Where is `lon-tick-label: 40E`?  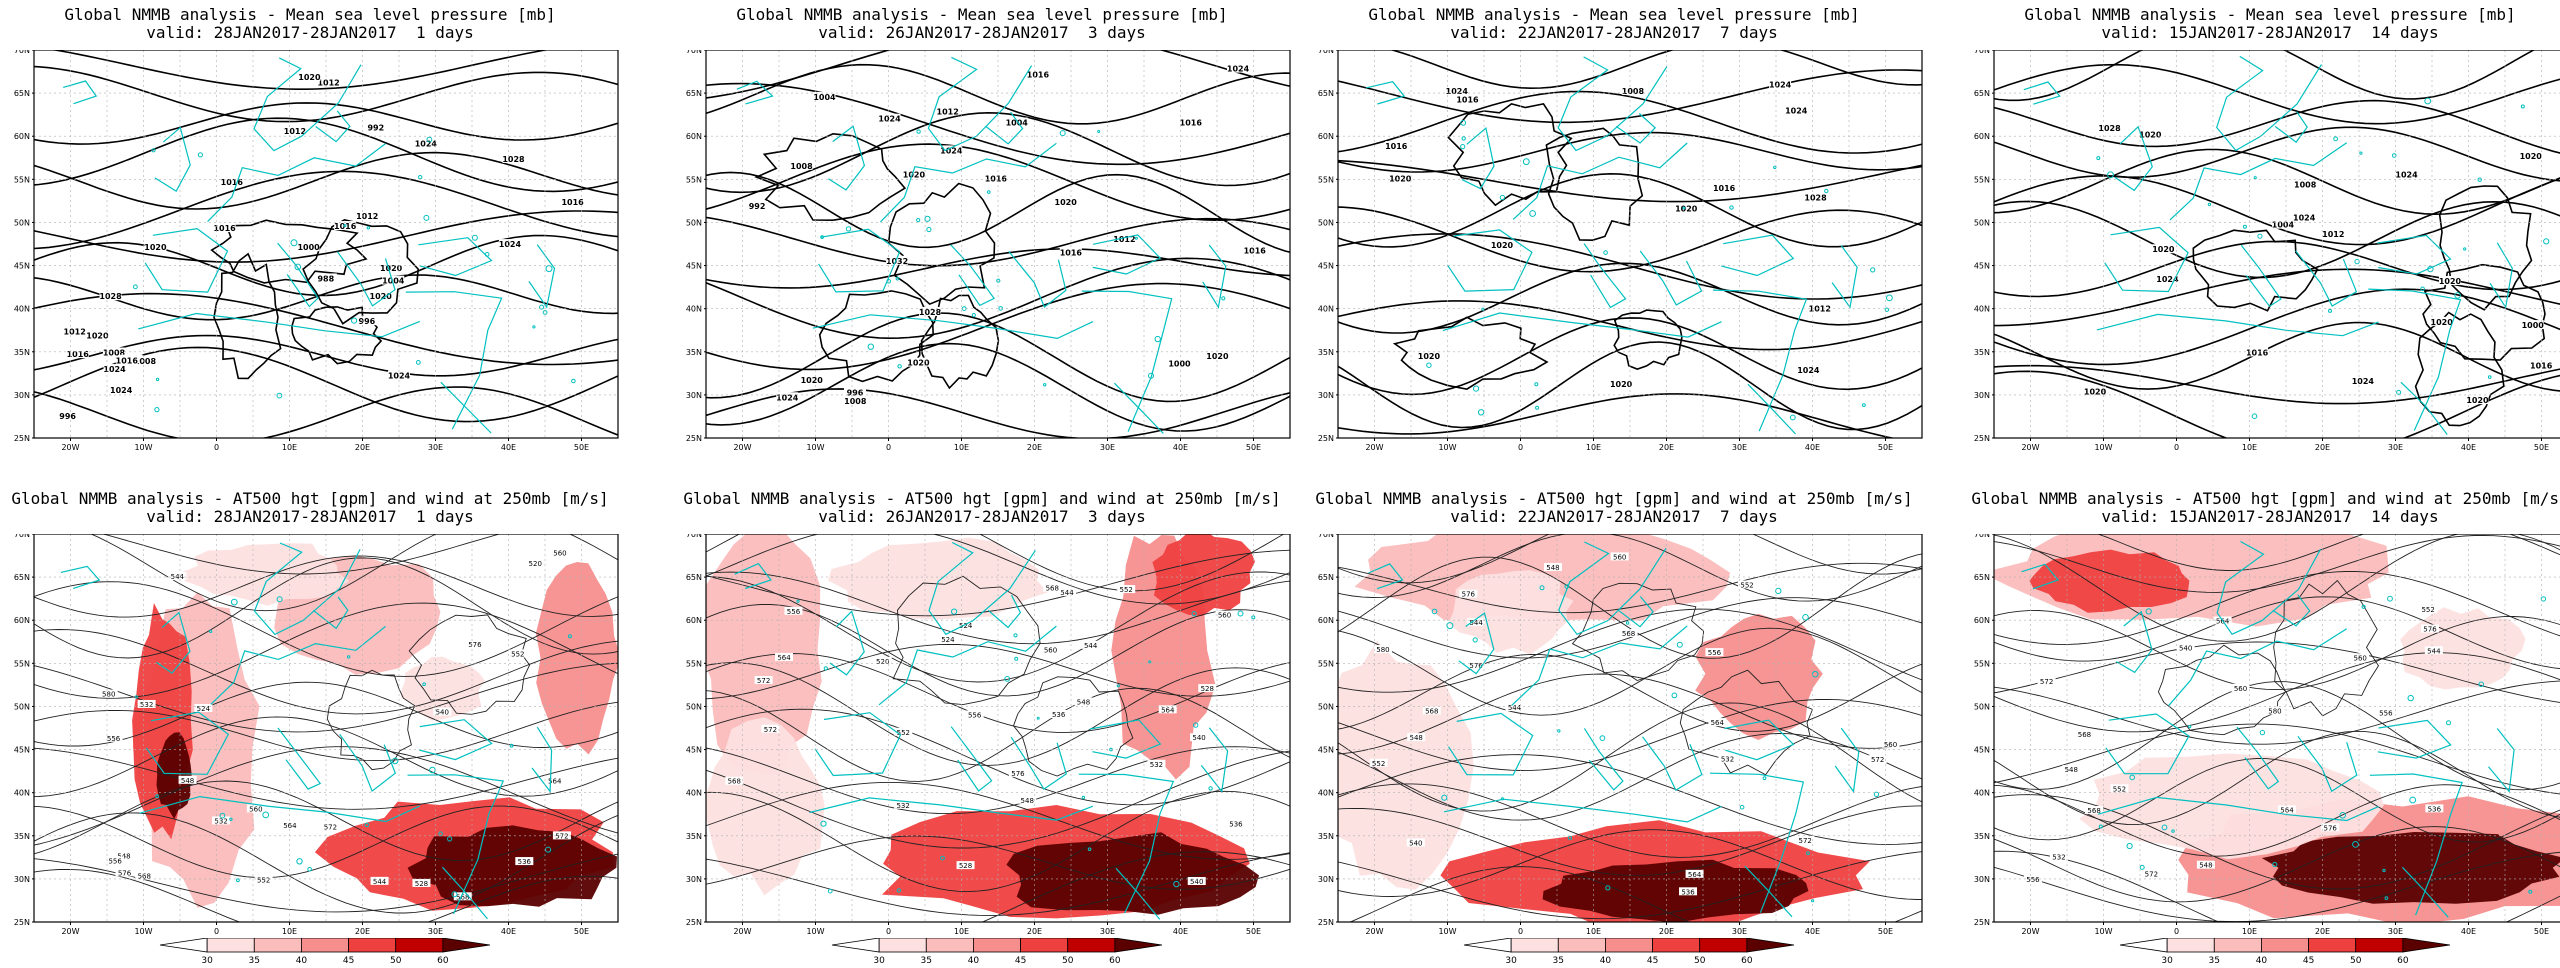
lon-tick-label: 40E is located at coordinates (1812, 447).